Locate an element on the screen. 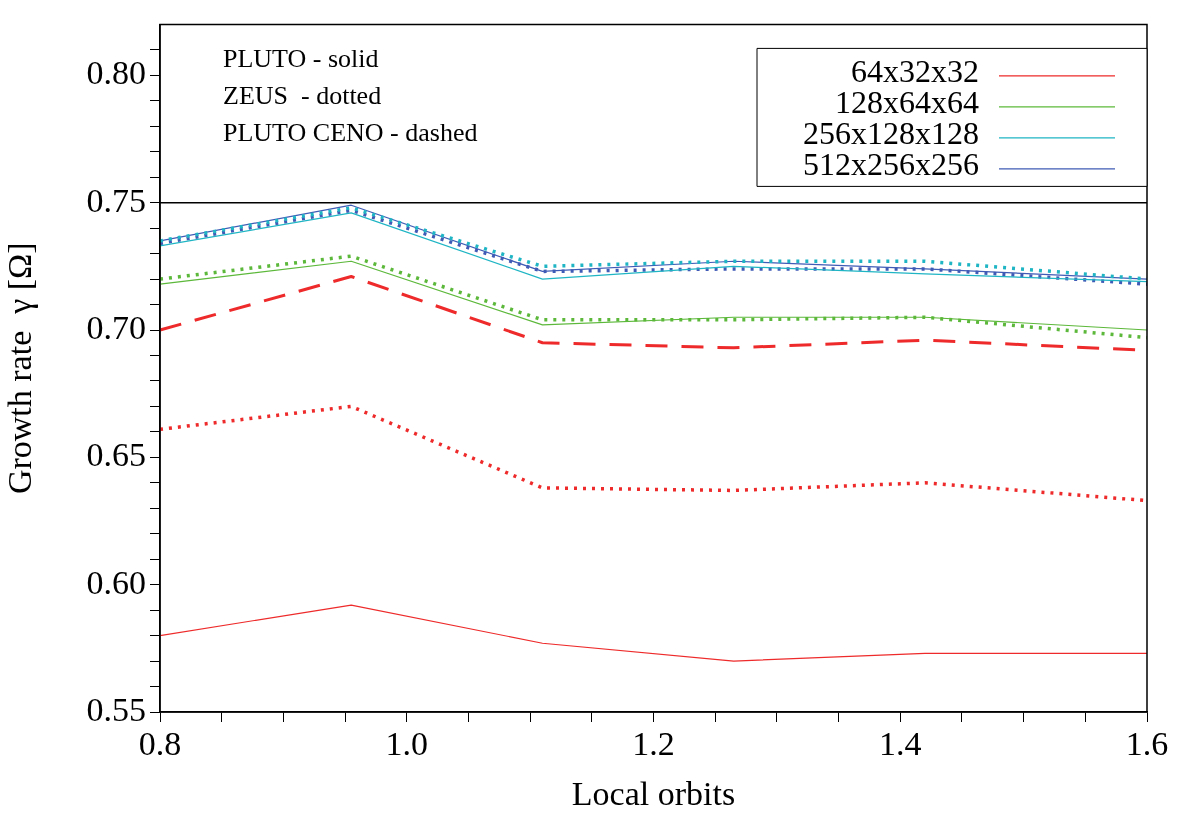 Image resolution: width=1181 pixels, height=818 pixels. x-tick-label: 0.8 is located at coordinates (160, 744).